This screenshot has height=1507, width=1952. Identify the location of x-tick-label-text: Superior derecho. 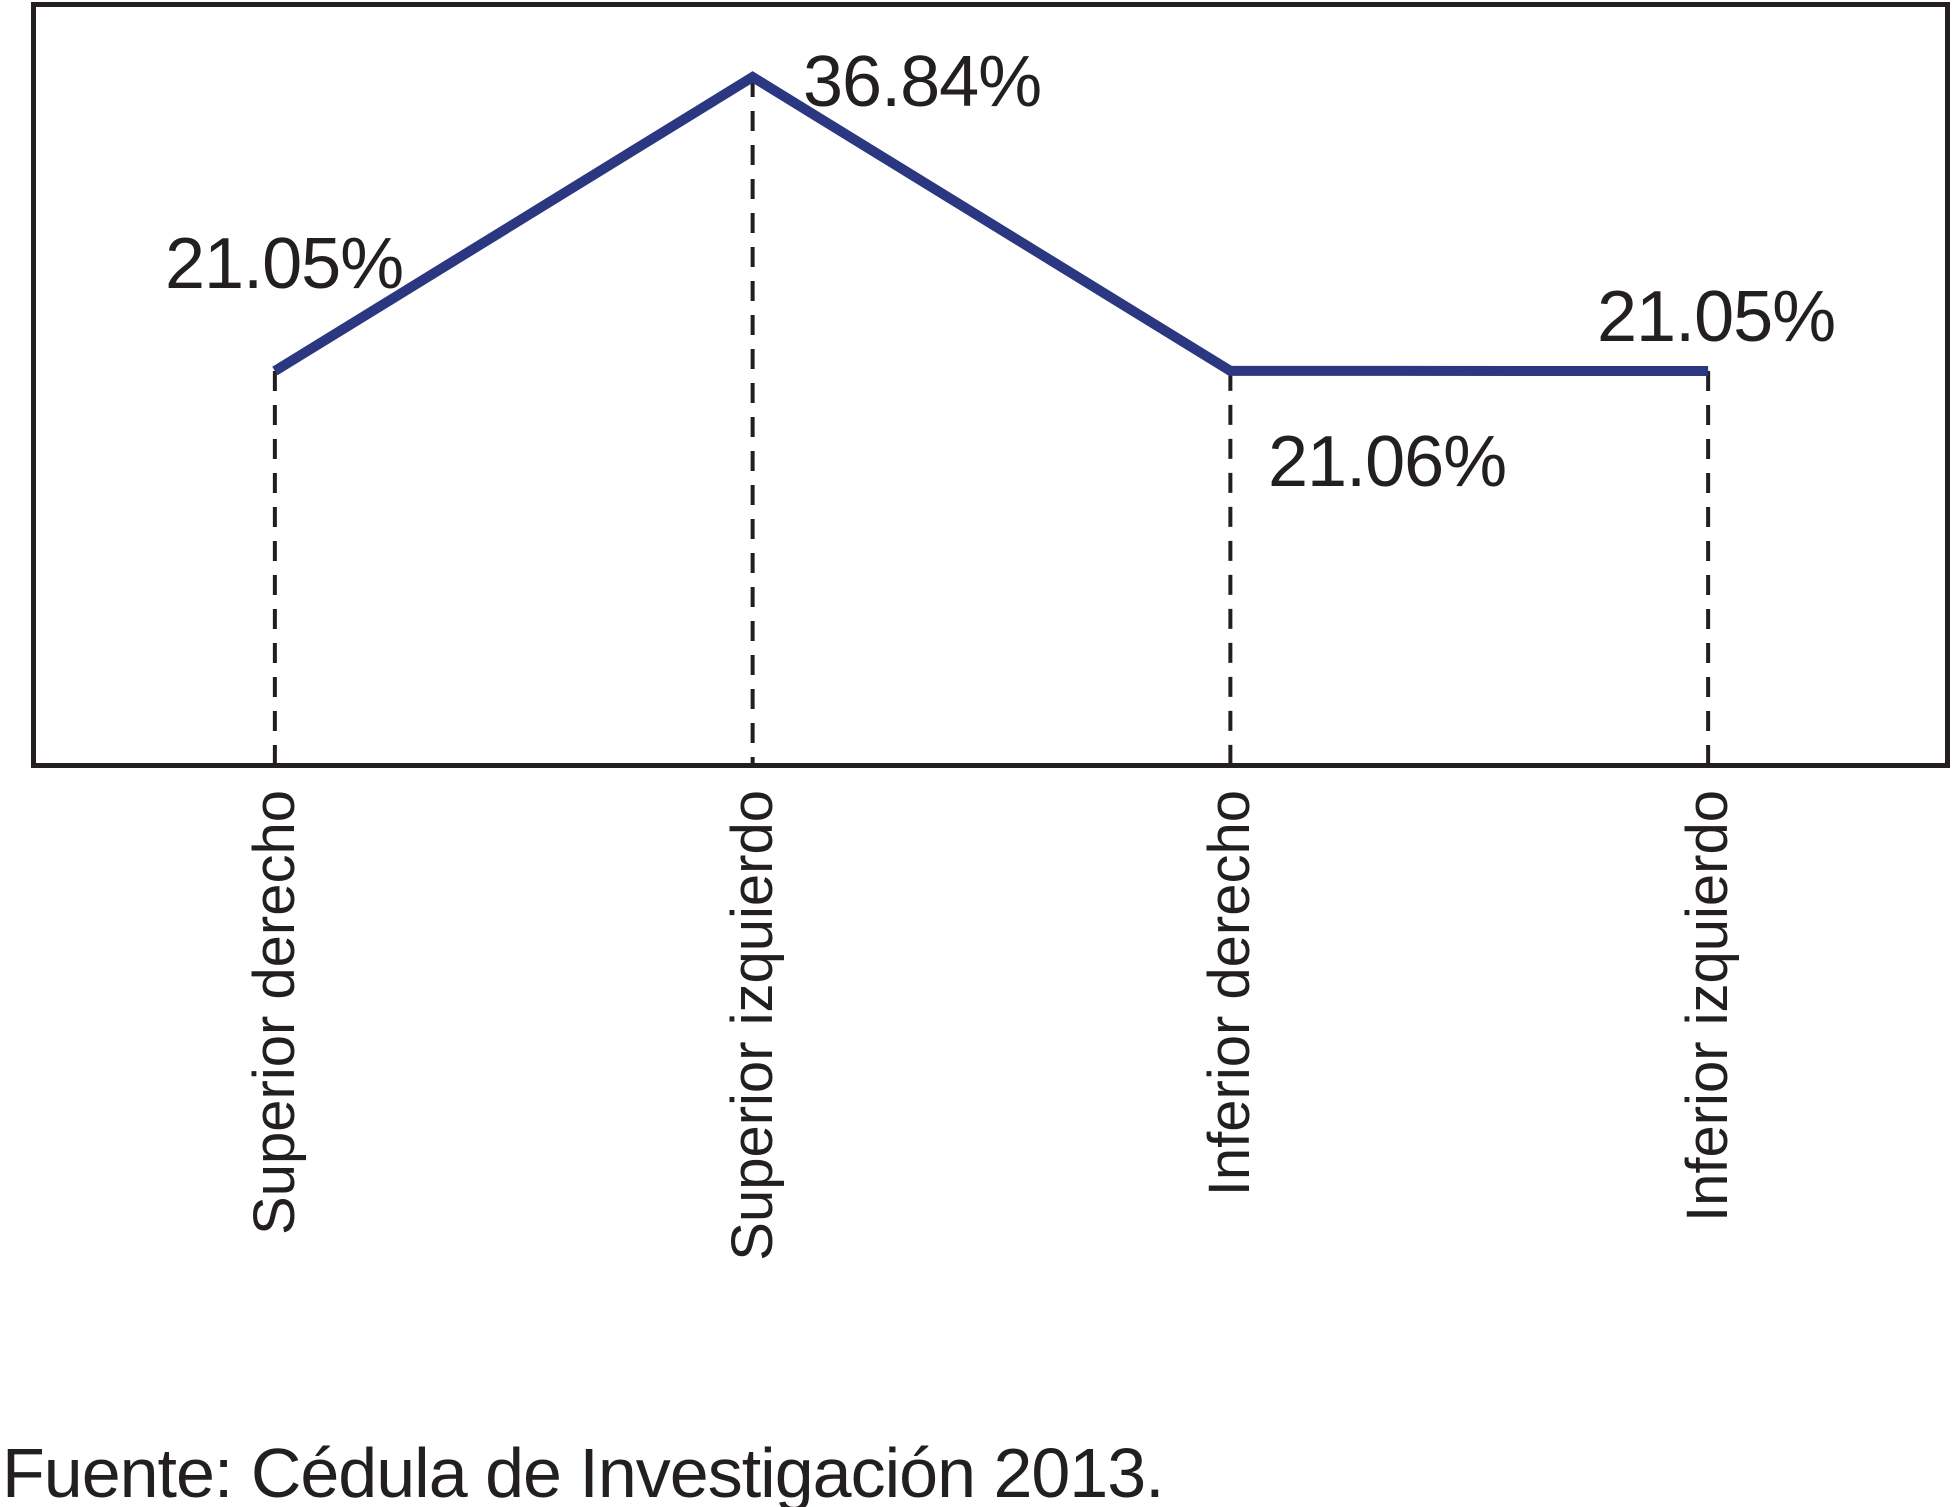
(274, 1012).